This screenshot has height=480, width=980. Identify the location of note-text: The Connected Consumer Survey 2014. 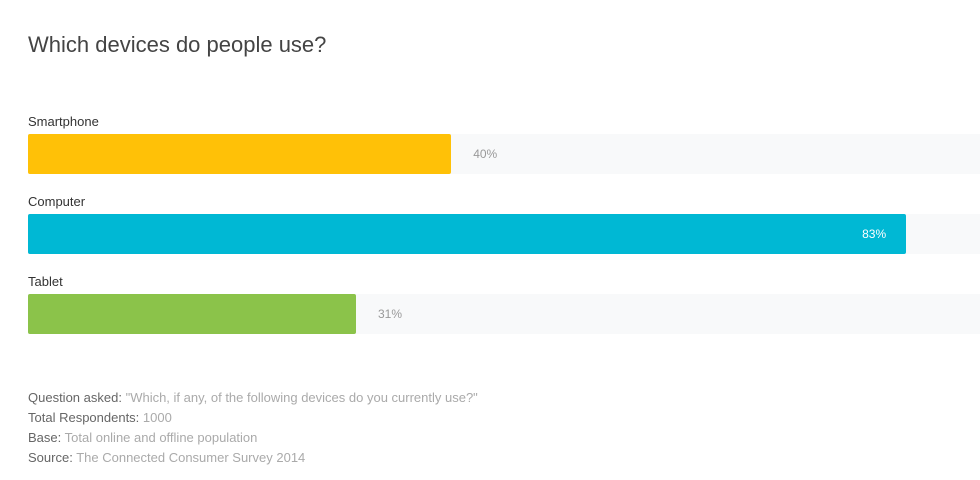
(191, 457).